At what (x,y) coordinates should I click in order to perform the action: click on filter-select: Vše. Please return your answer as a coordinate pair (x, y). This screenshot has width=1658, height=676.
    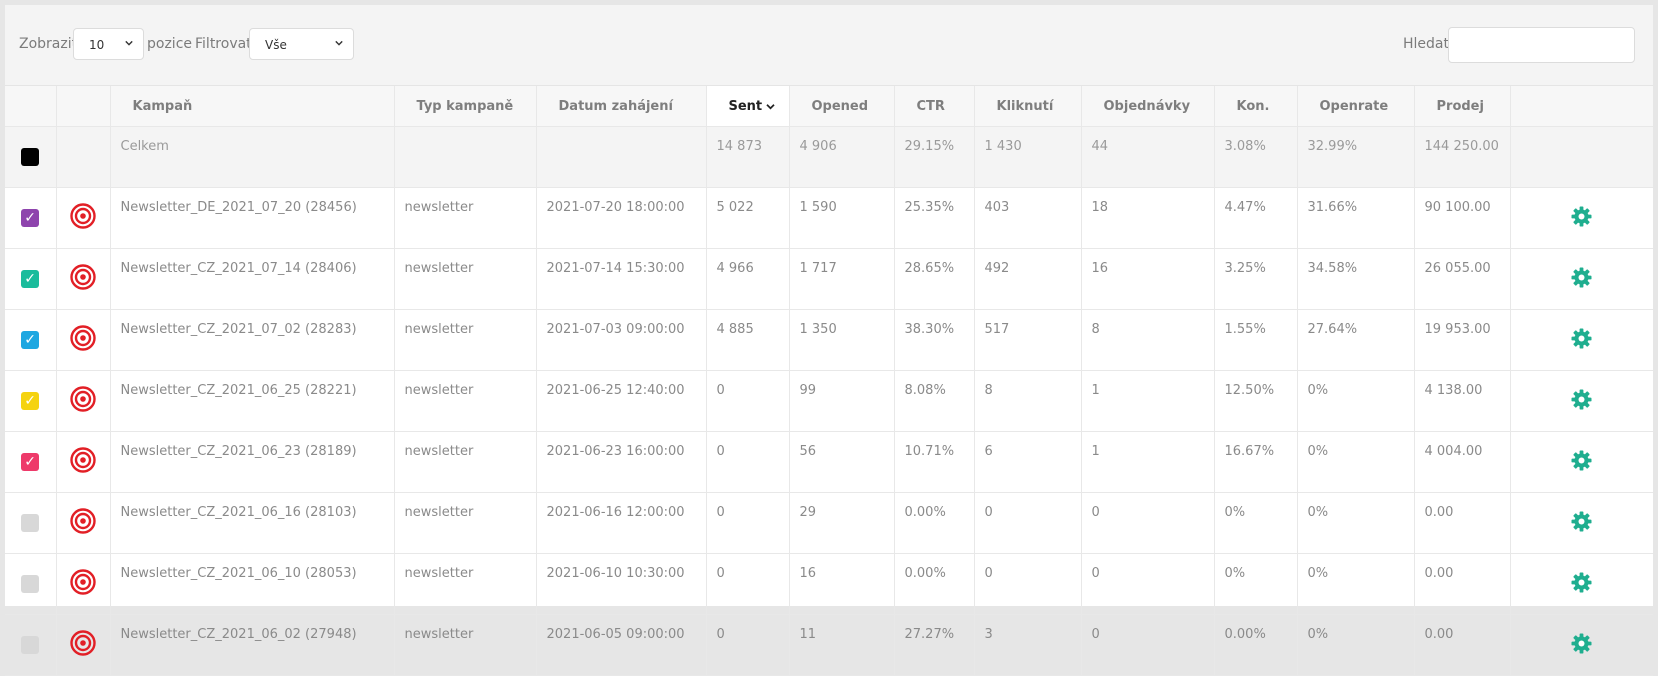
    Looking at the image, I should click on (301, 44).